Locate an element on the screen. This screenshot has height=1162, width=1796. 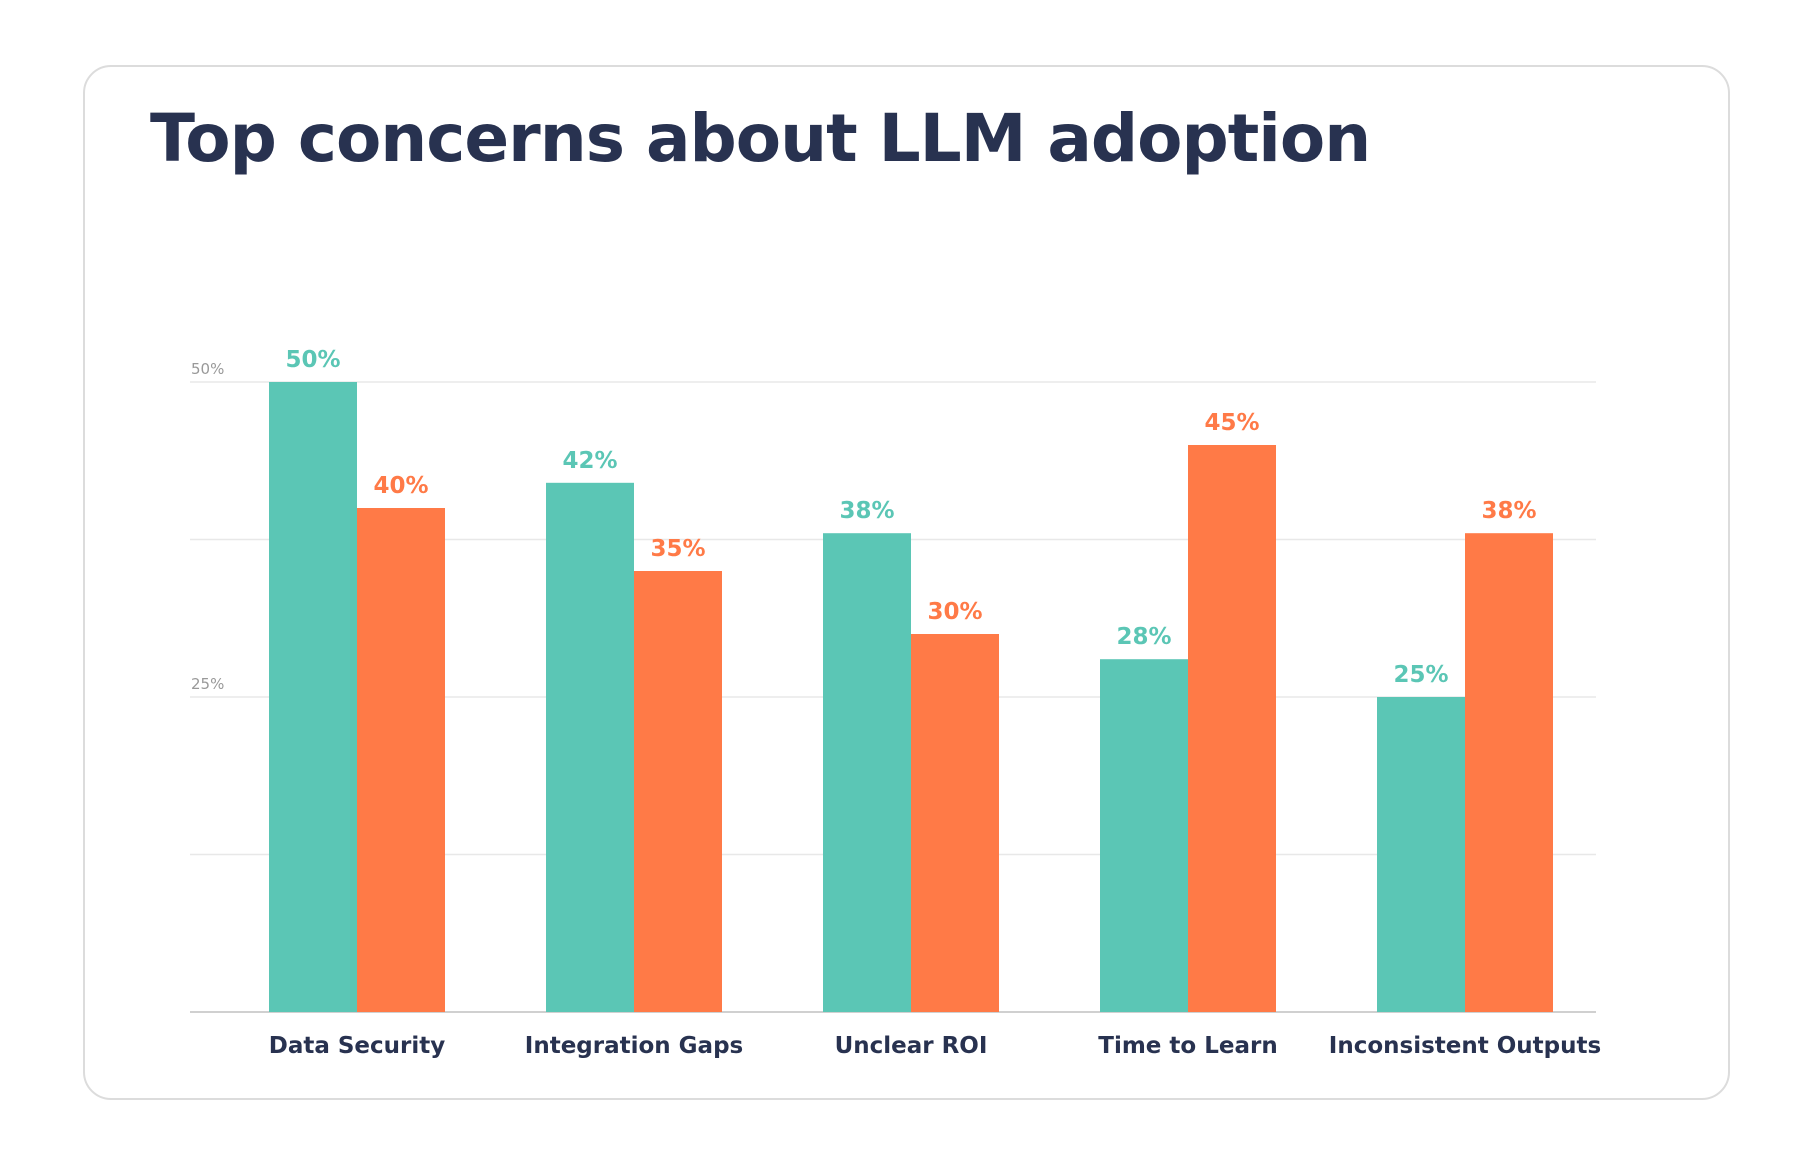
category-label: Data Security is located at coordinates (357, 1046).